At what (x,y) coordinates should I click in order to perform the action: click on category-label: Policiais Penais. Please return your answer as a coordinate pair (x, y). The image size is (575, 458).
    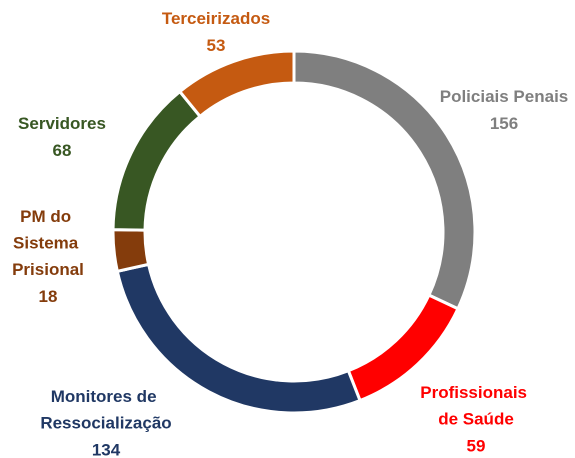
    Looking at the image, I should click on (504, 96).